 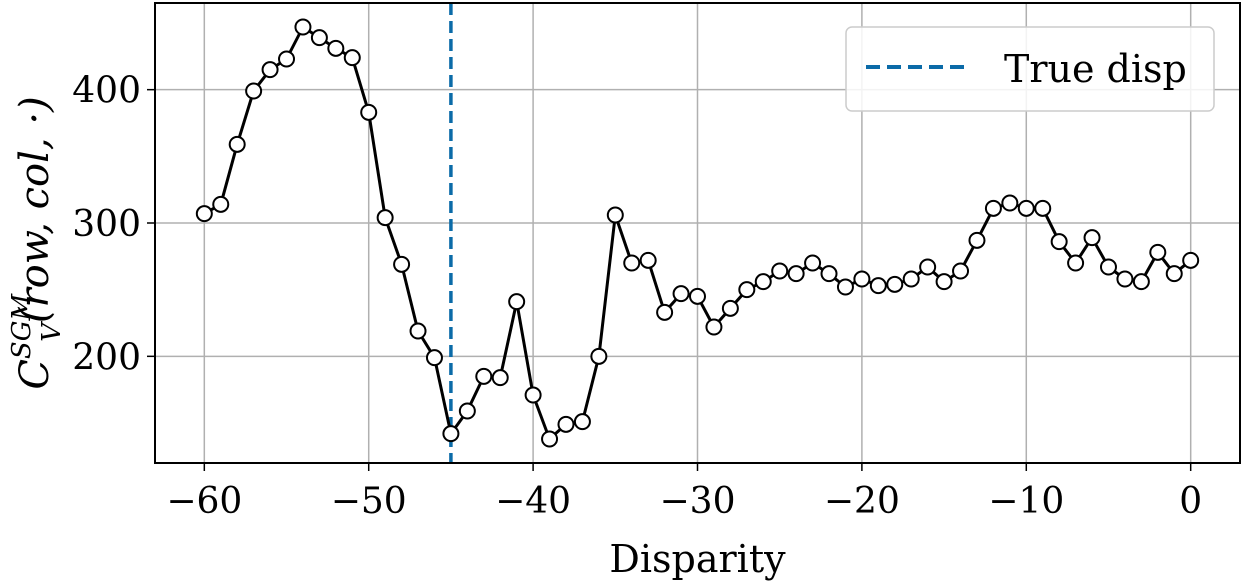 I want to click on x-tick-label: 0, so click(x=1190, y=501).